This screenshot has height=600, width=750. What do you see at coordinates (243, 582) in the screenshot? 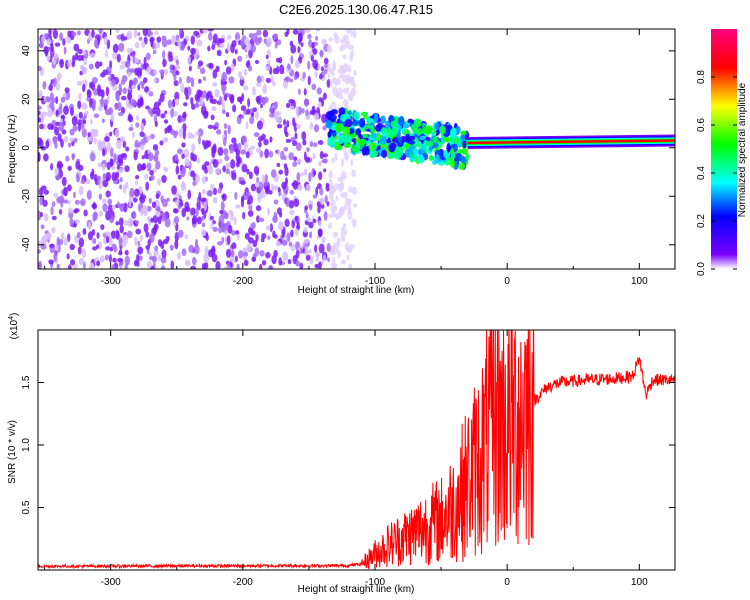
I see `snr-xtick-label: -200` at bounding box center [243, 582].